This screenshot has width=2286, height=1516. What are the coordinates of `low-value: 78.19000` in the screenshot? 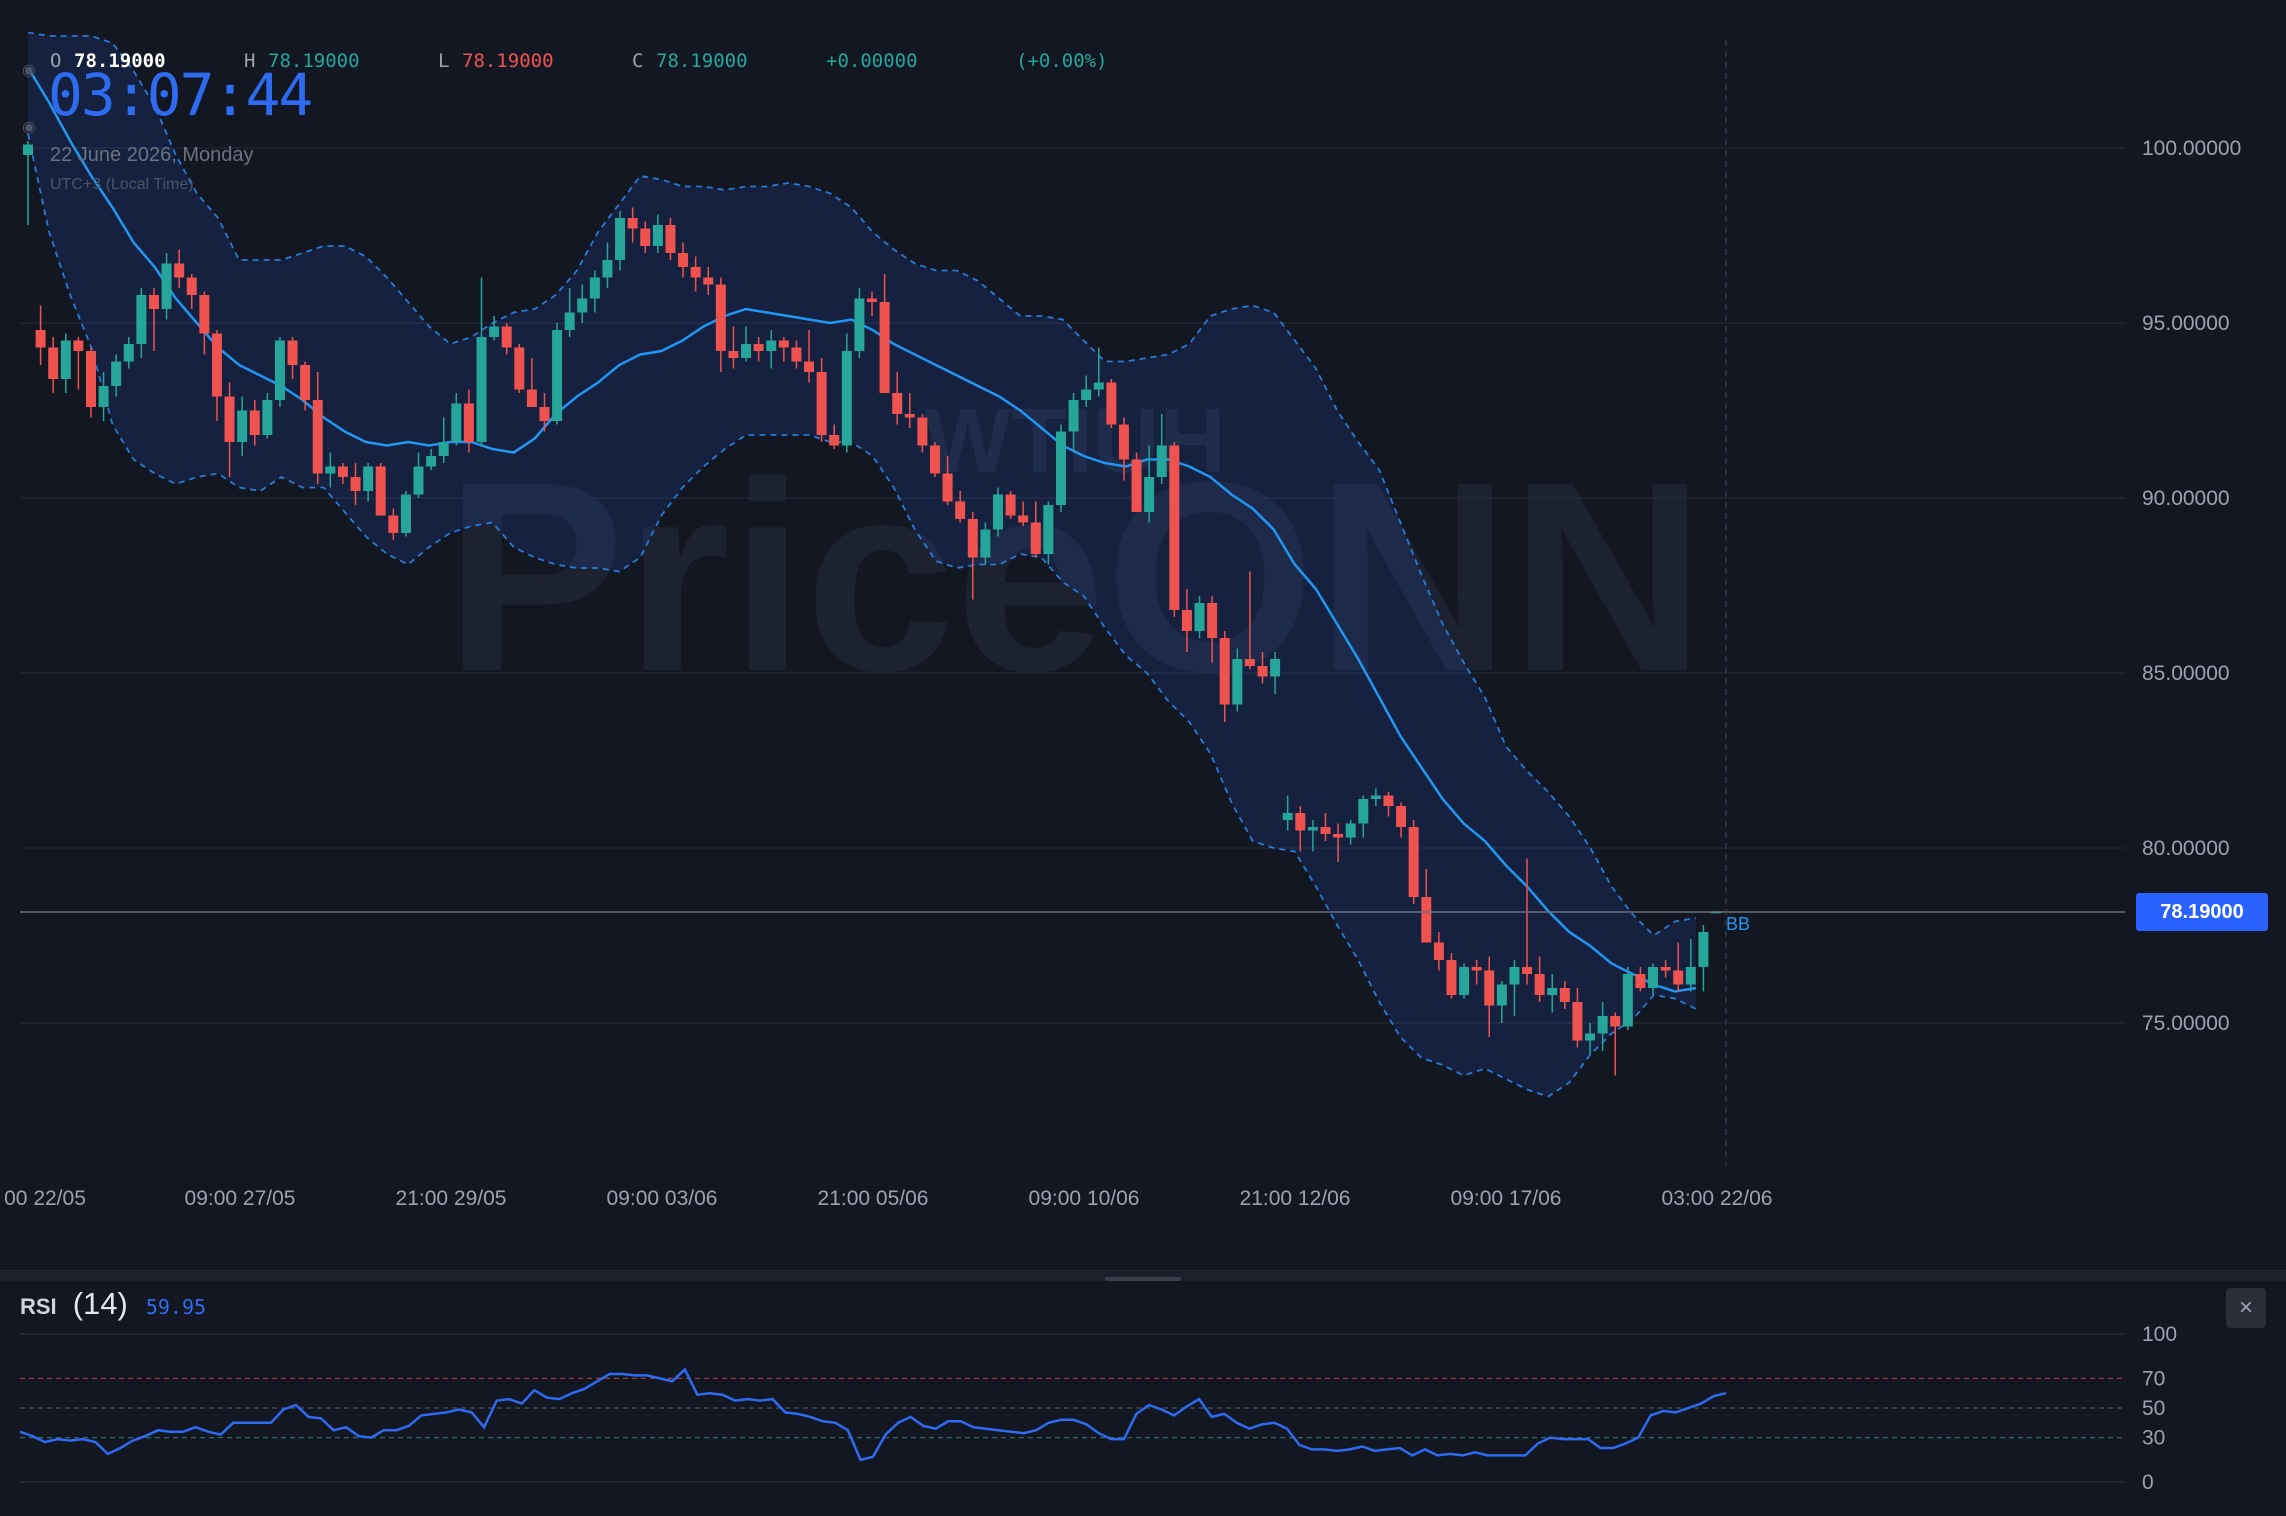 It's located at (508, 61).